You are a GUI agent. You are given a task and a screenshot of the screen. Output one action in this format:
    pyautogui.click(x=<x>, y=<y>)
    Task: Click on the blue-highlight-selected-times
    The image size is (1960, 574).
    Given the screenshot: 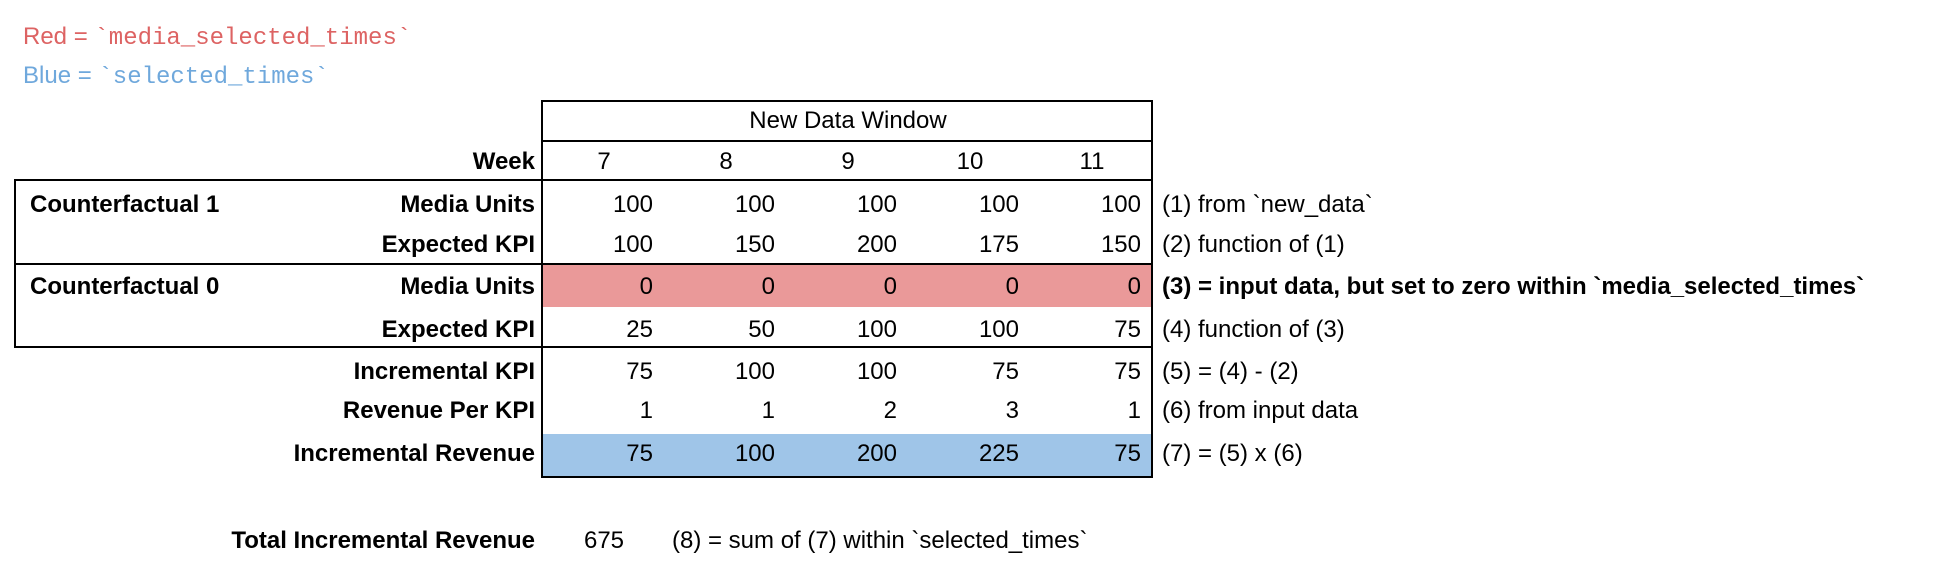 What is the action you would take?
    pyautogui.click(x=847, y=455)
    